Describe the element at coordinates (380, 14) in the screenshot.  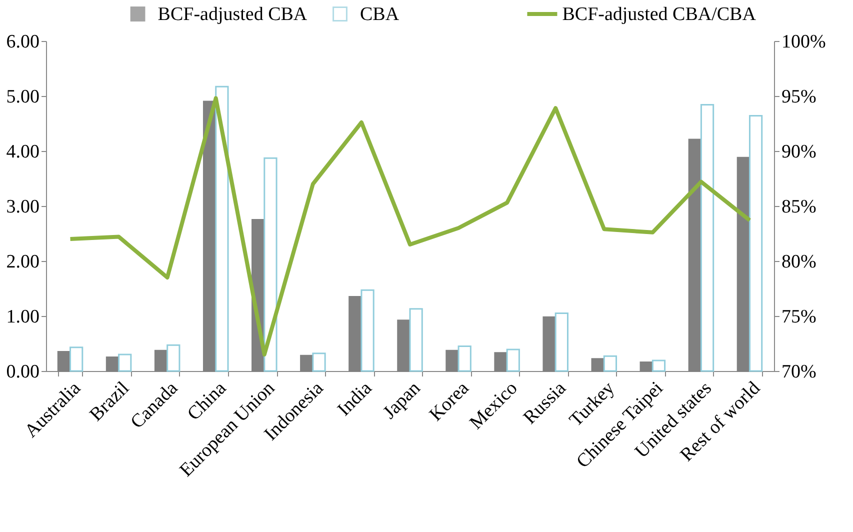
I see `legend-label: CBA` at that location.